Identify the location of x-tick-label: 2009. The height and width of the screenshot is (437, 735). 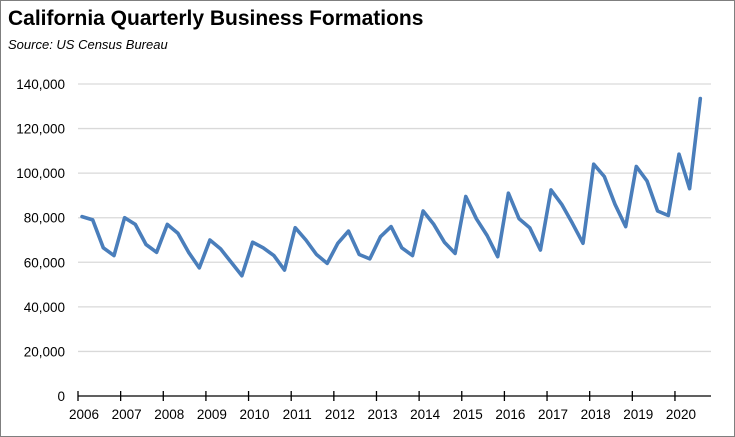
(212, 414).